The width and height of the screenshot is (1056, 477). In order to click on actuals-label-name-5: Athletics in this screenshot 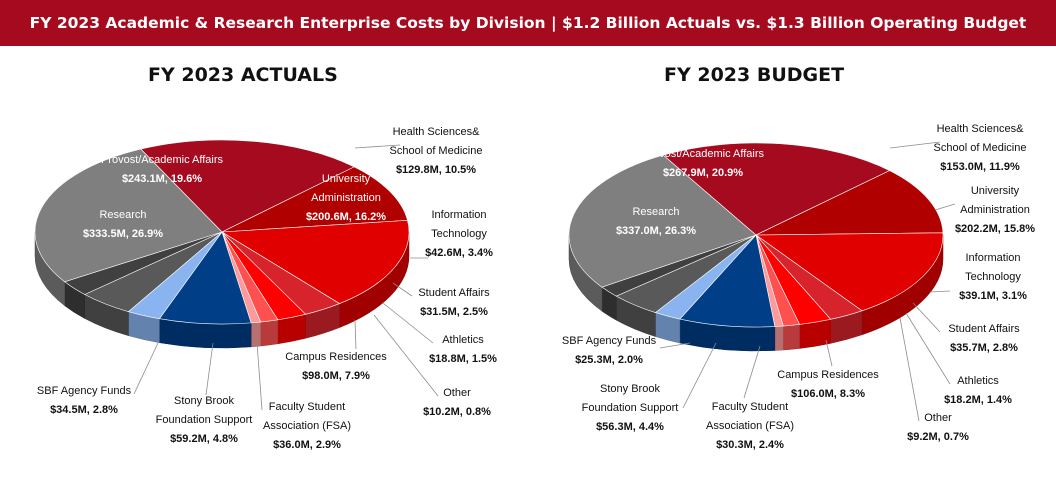, I will do `click(463, 340)`.